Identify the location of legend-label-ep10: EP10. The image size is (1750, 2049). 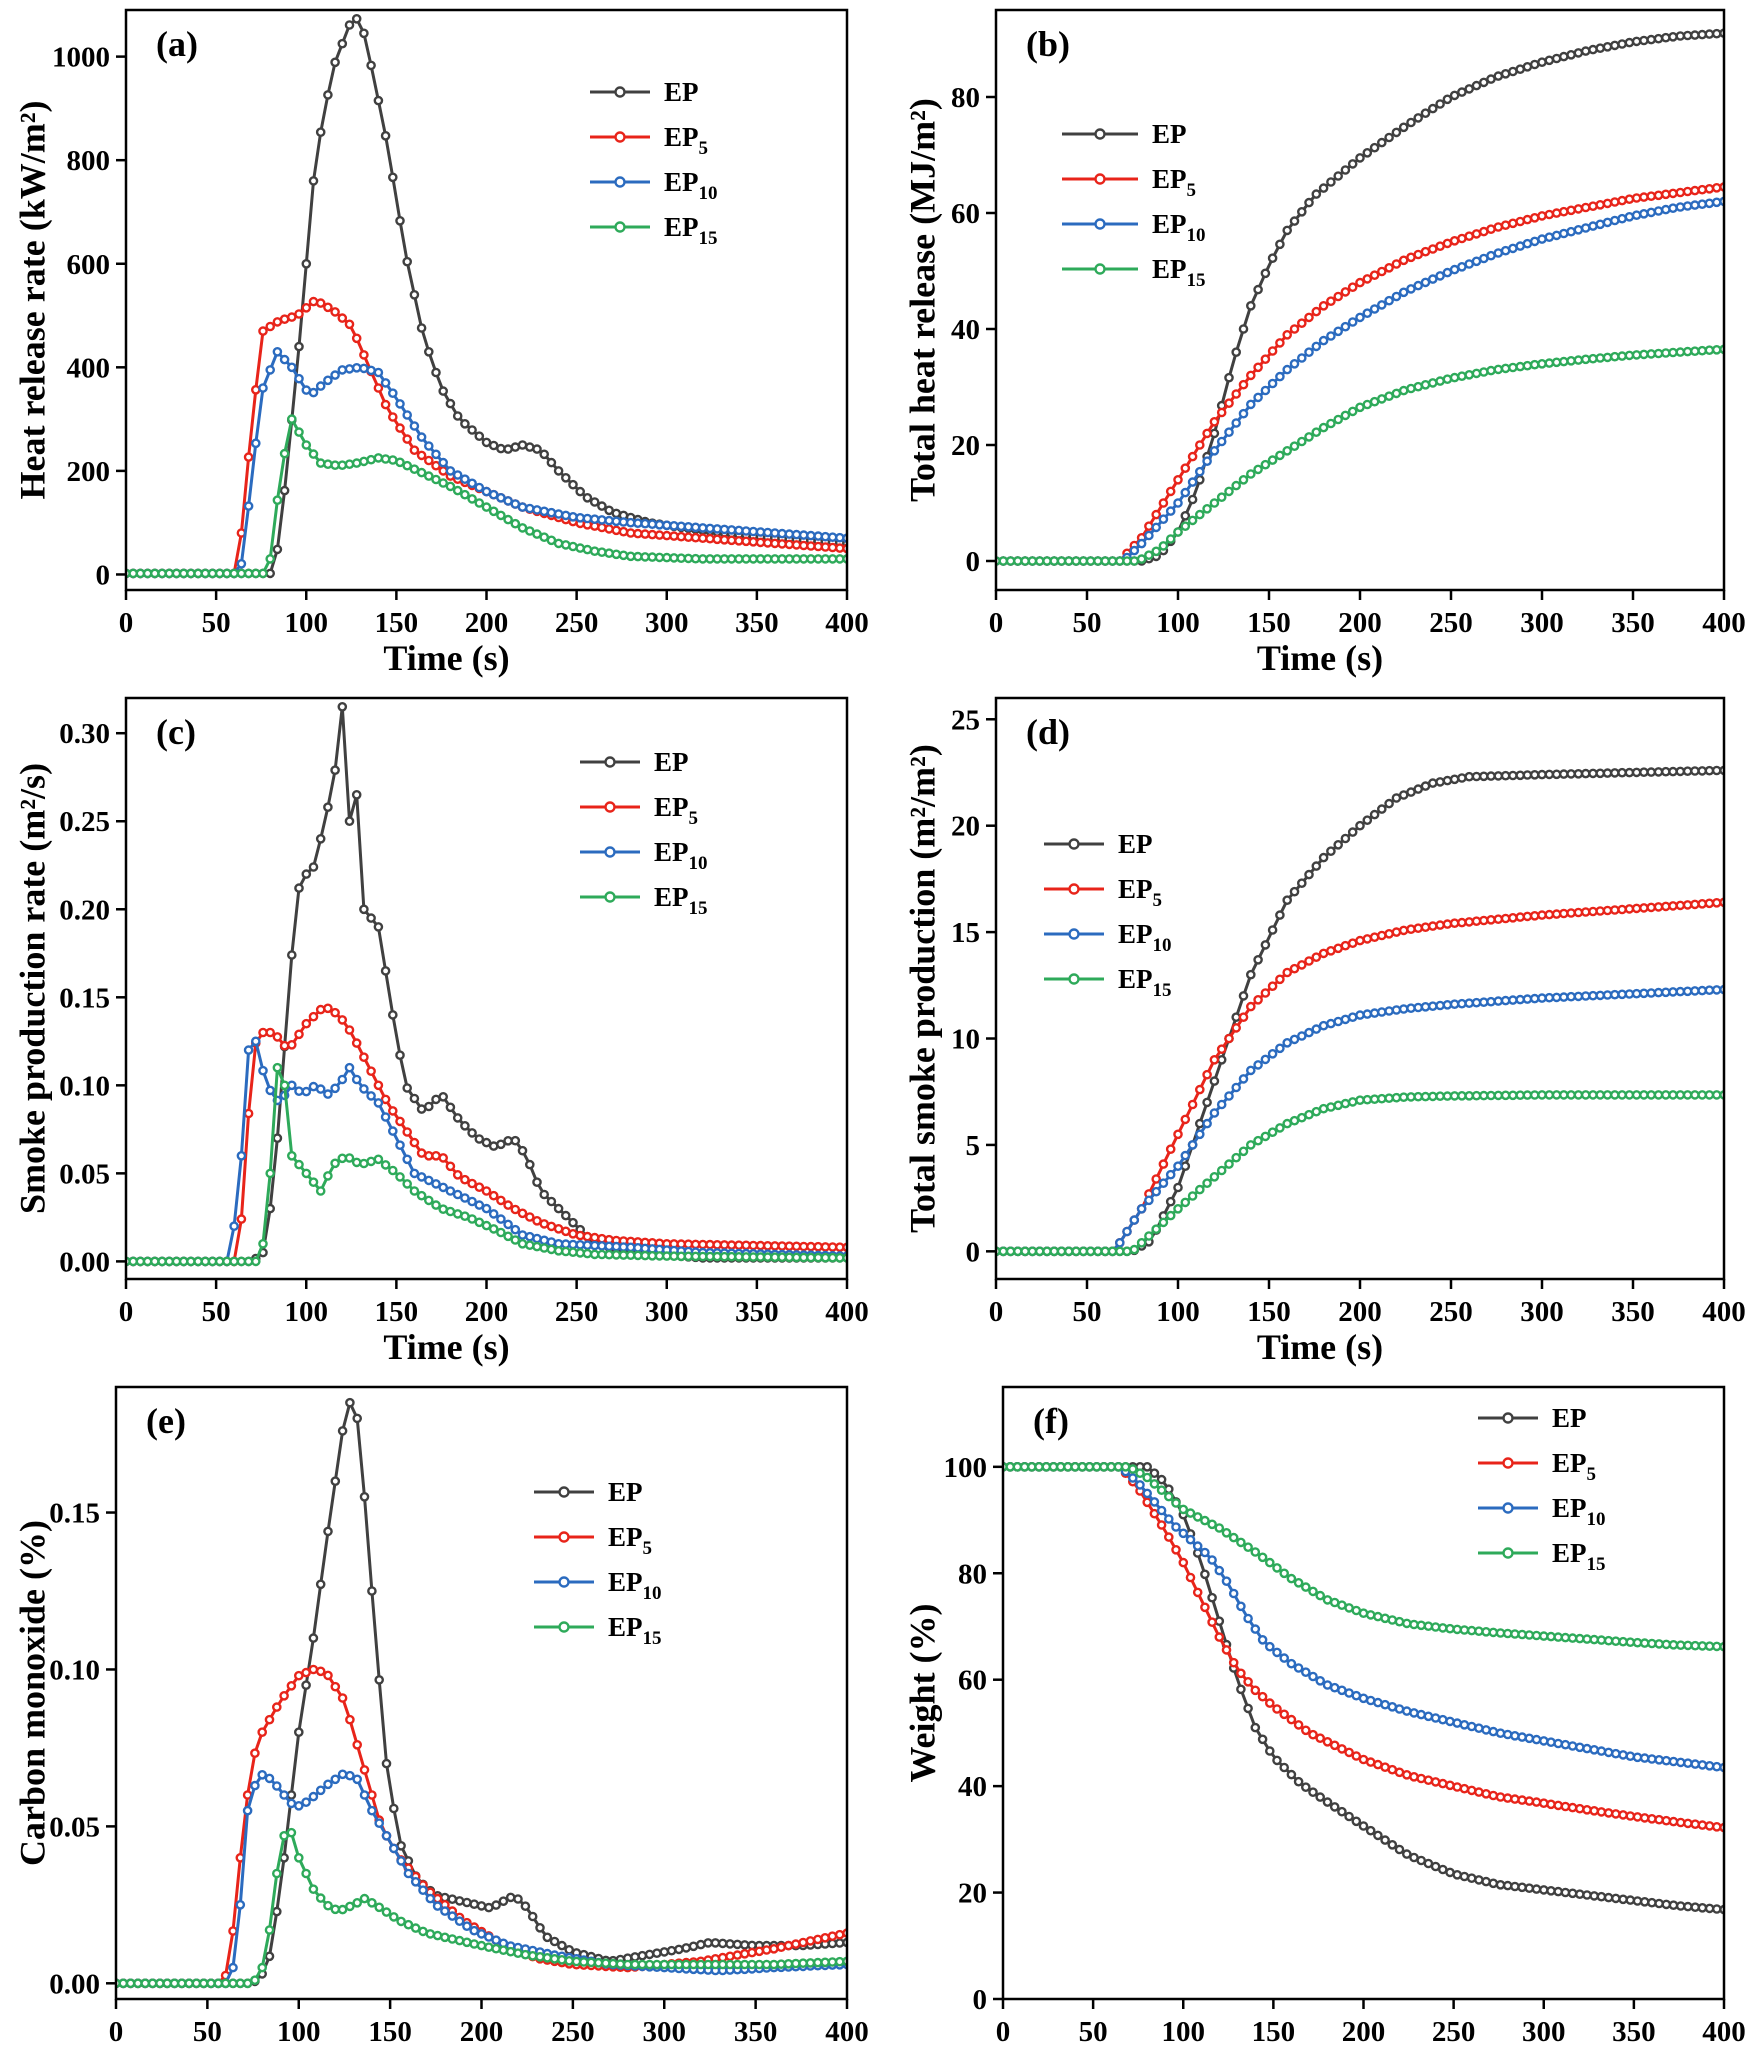
(1145, 937).